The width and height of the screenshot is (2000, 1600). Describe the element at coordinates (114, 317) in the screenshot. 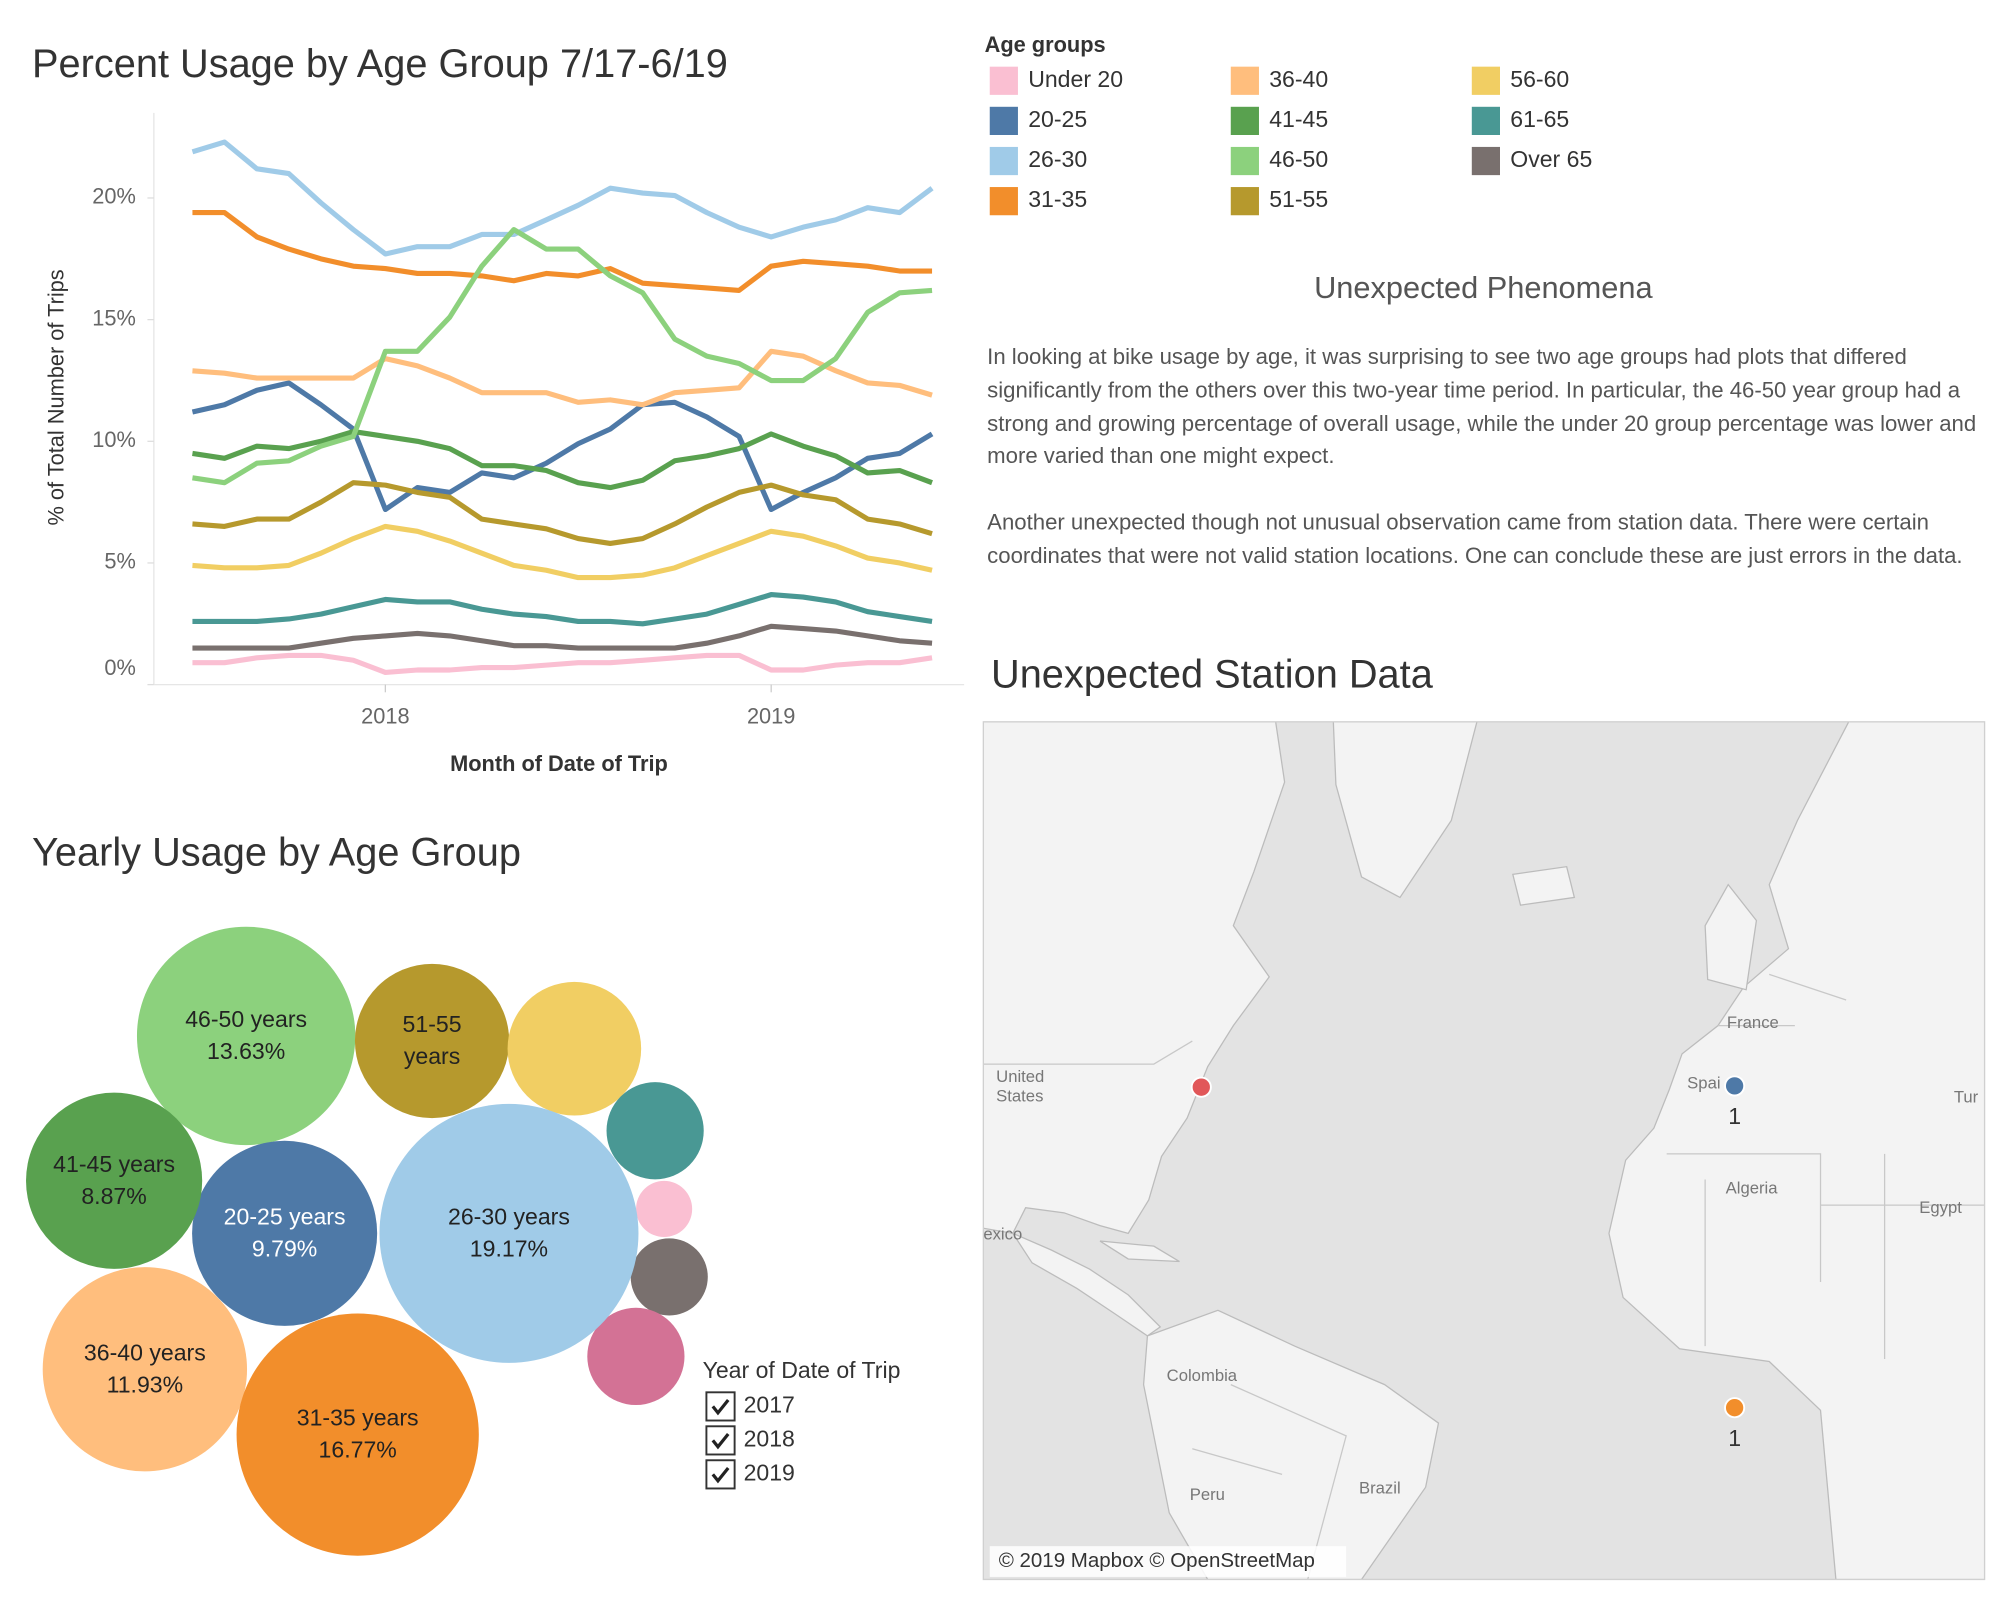

I see `y-tick-label: 15%` at that location.